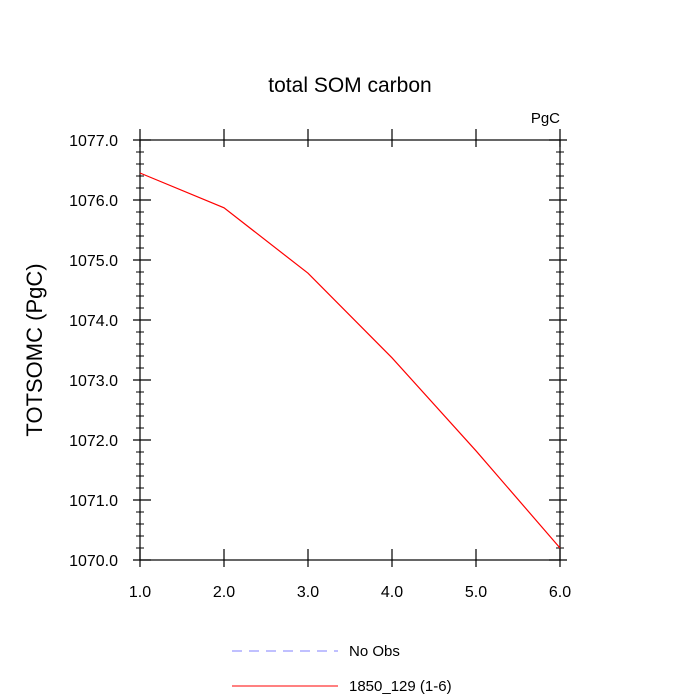 The width and height of the screenshot is (700, 700). Describe the element at coordinates (374, 651) in the screenshot. I see `legend-label: No Obs` at that location.